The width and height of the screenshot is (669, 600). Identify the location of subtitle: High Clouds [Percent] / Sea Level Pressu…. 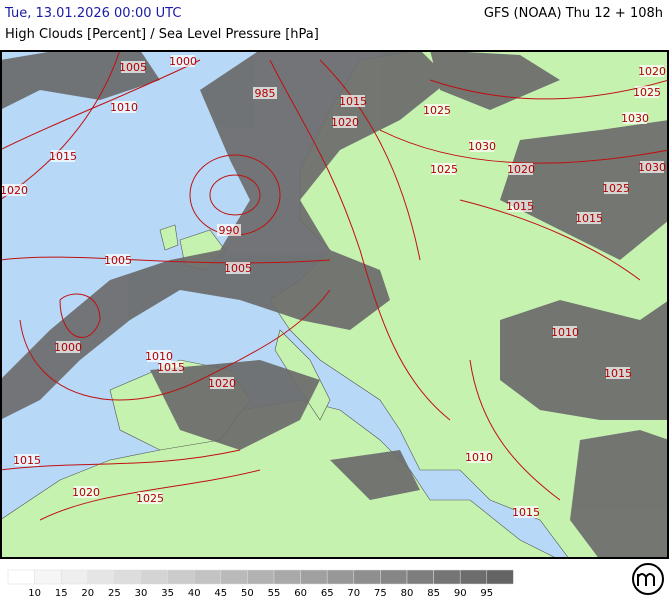
(162, 34).